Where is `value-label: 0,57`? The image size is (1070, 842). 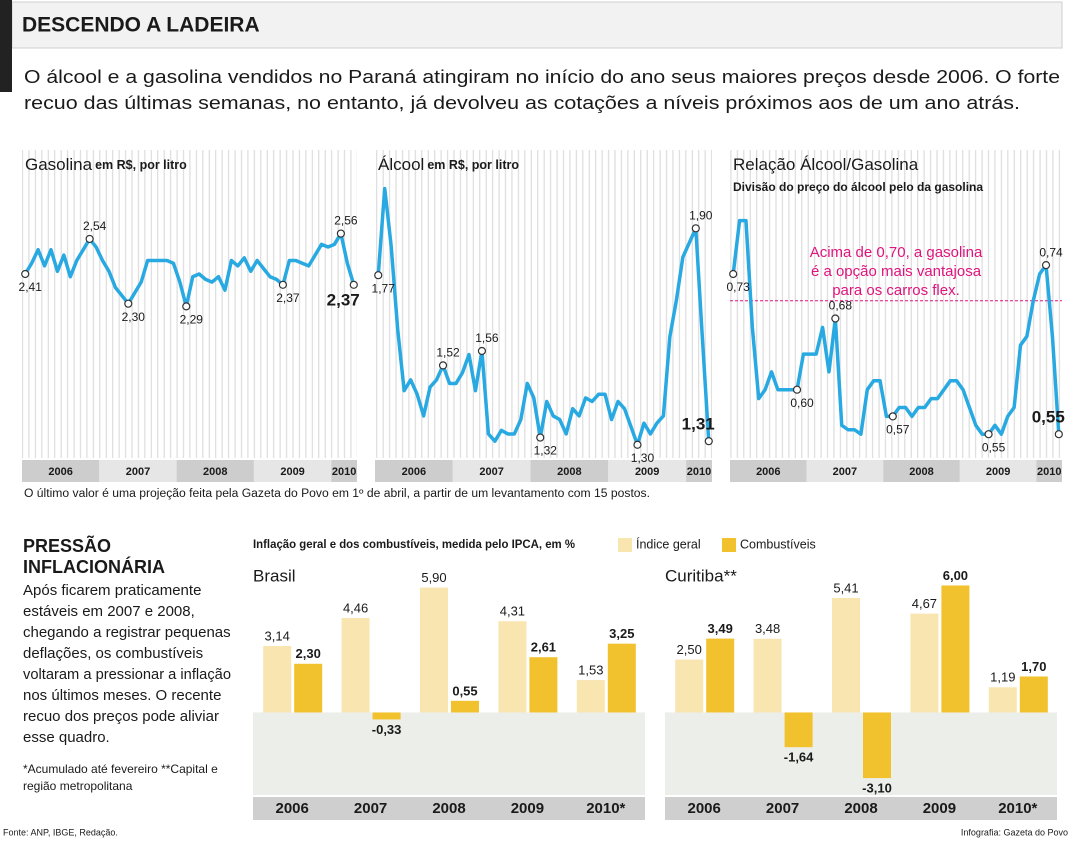
value-label: 0,57 is located at coordinates (898, 430).